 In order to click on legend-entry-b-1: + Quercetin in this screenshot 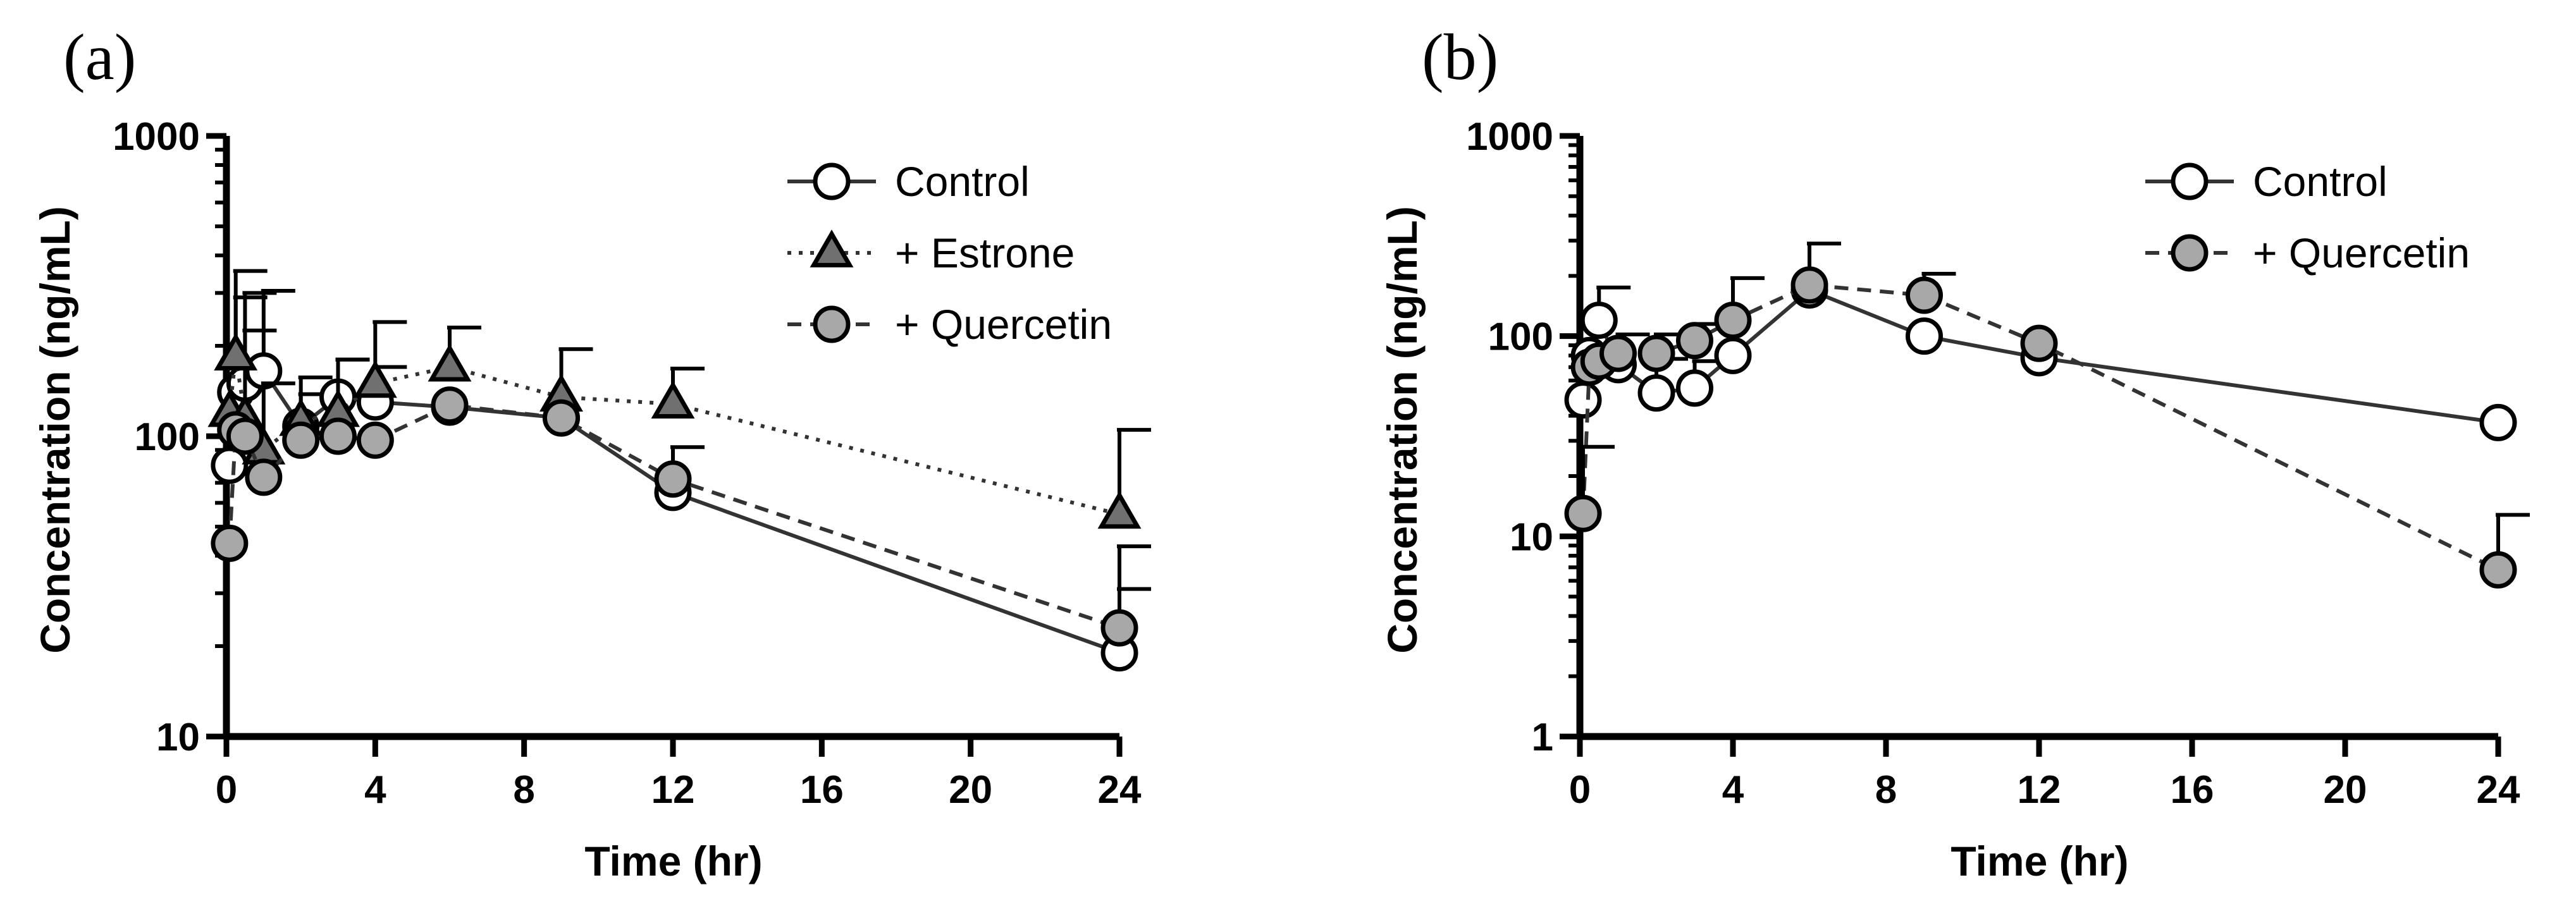, I will do `click(2307, 253)`.